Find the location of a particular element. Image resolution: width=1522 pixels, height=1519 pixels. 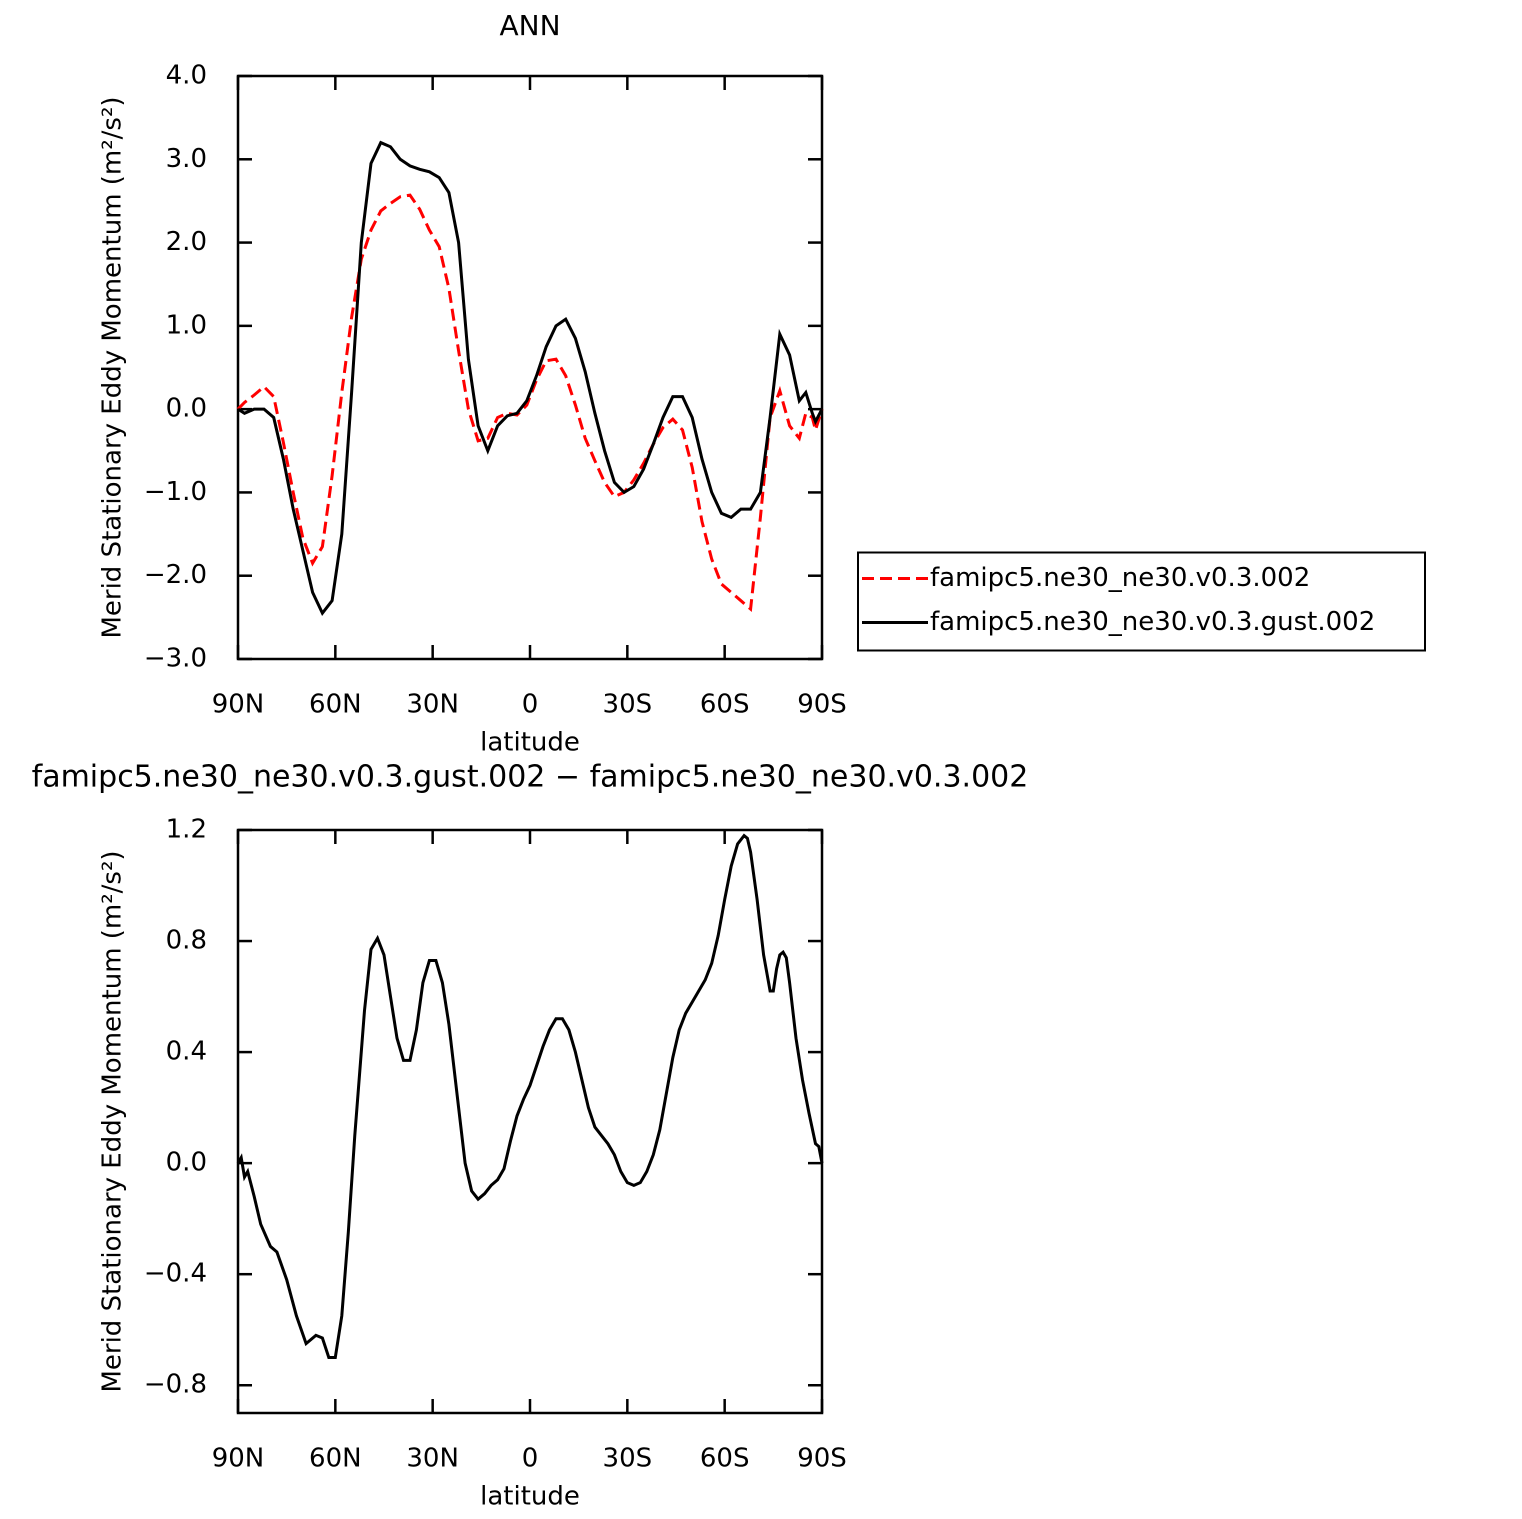

y-tick-label: 4.0 is located at coordinates (186, 76).